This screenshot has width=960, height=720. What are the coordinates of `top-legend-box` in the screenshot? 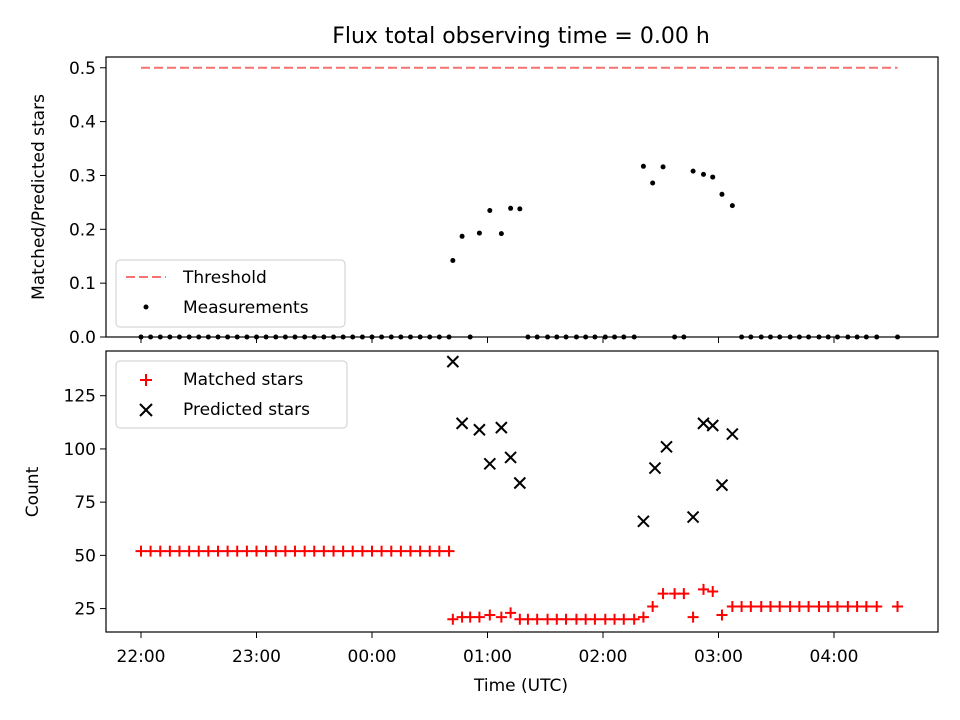 It's located at (230, 293).